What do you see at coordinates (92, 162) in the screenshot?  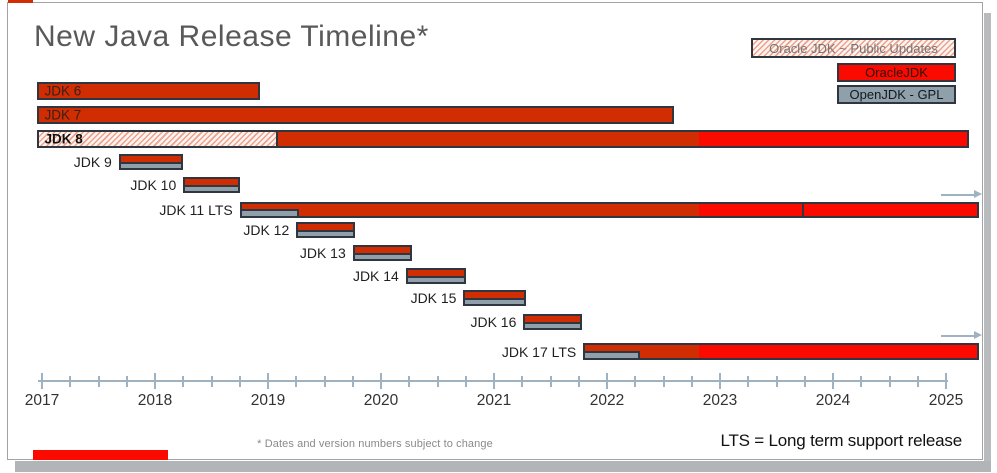 I see `bar-label: JDK 9` at bounding box center [92, 162].